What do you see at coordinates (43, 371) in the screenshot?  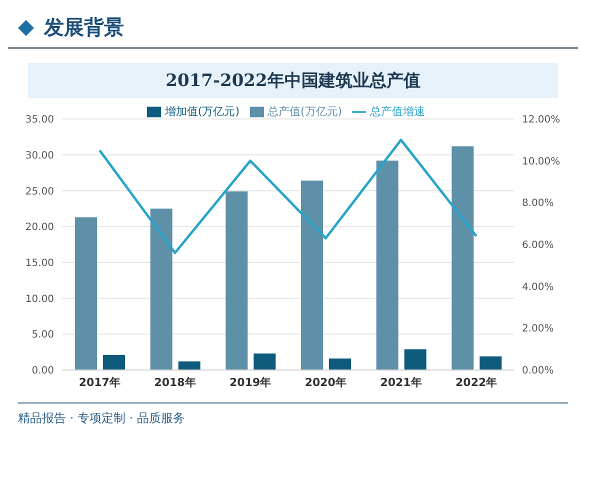 I see `y-tick-label: 0.00` at bounding box center [43, 371].